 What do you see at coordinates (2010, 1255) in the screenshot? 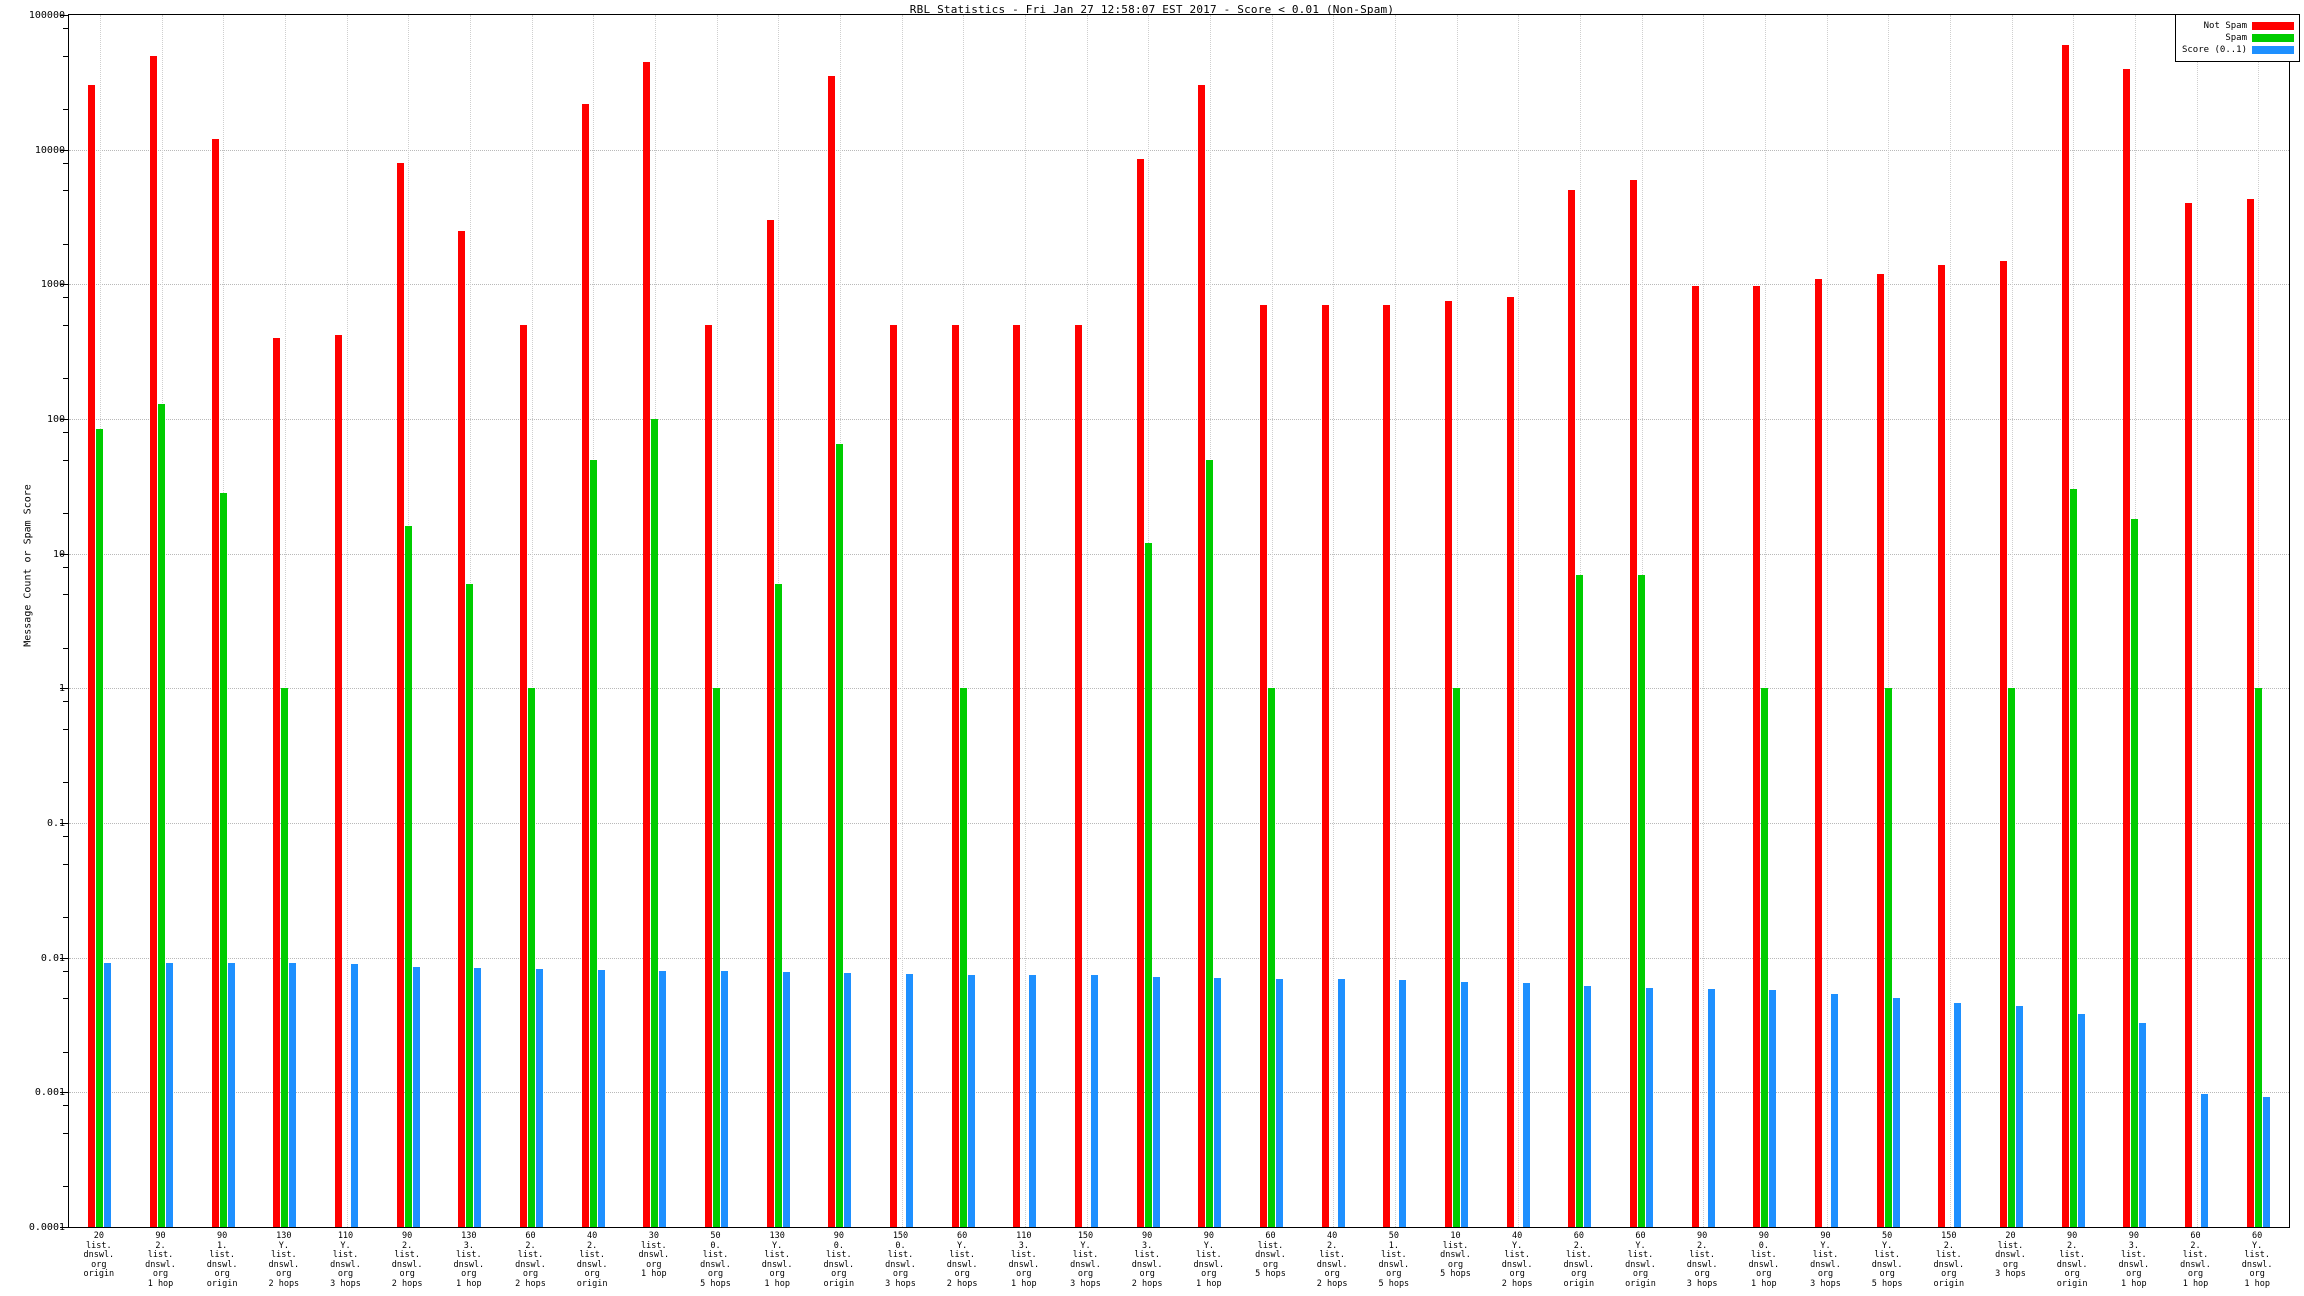
I see `x-axis-tick-label: 20 list. dnswl. org 3 hops` at bounding box center [2010, 1255].